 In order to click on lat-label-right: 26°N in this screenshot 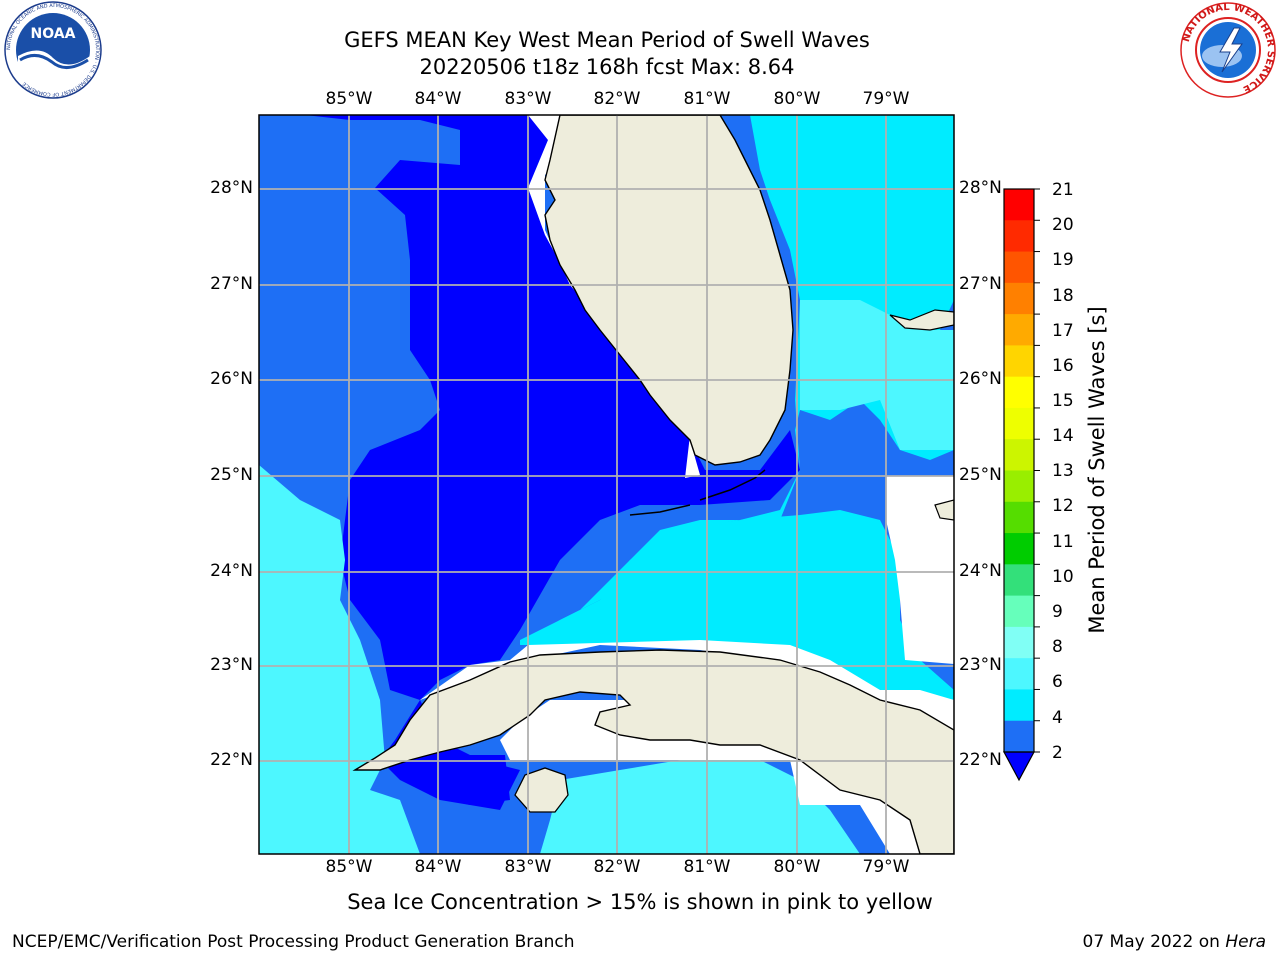, I will do `click(980, 379)`.